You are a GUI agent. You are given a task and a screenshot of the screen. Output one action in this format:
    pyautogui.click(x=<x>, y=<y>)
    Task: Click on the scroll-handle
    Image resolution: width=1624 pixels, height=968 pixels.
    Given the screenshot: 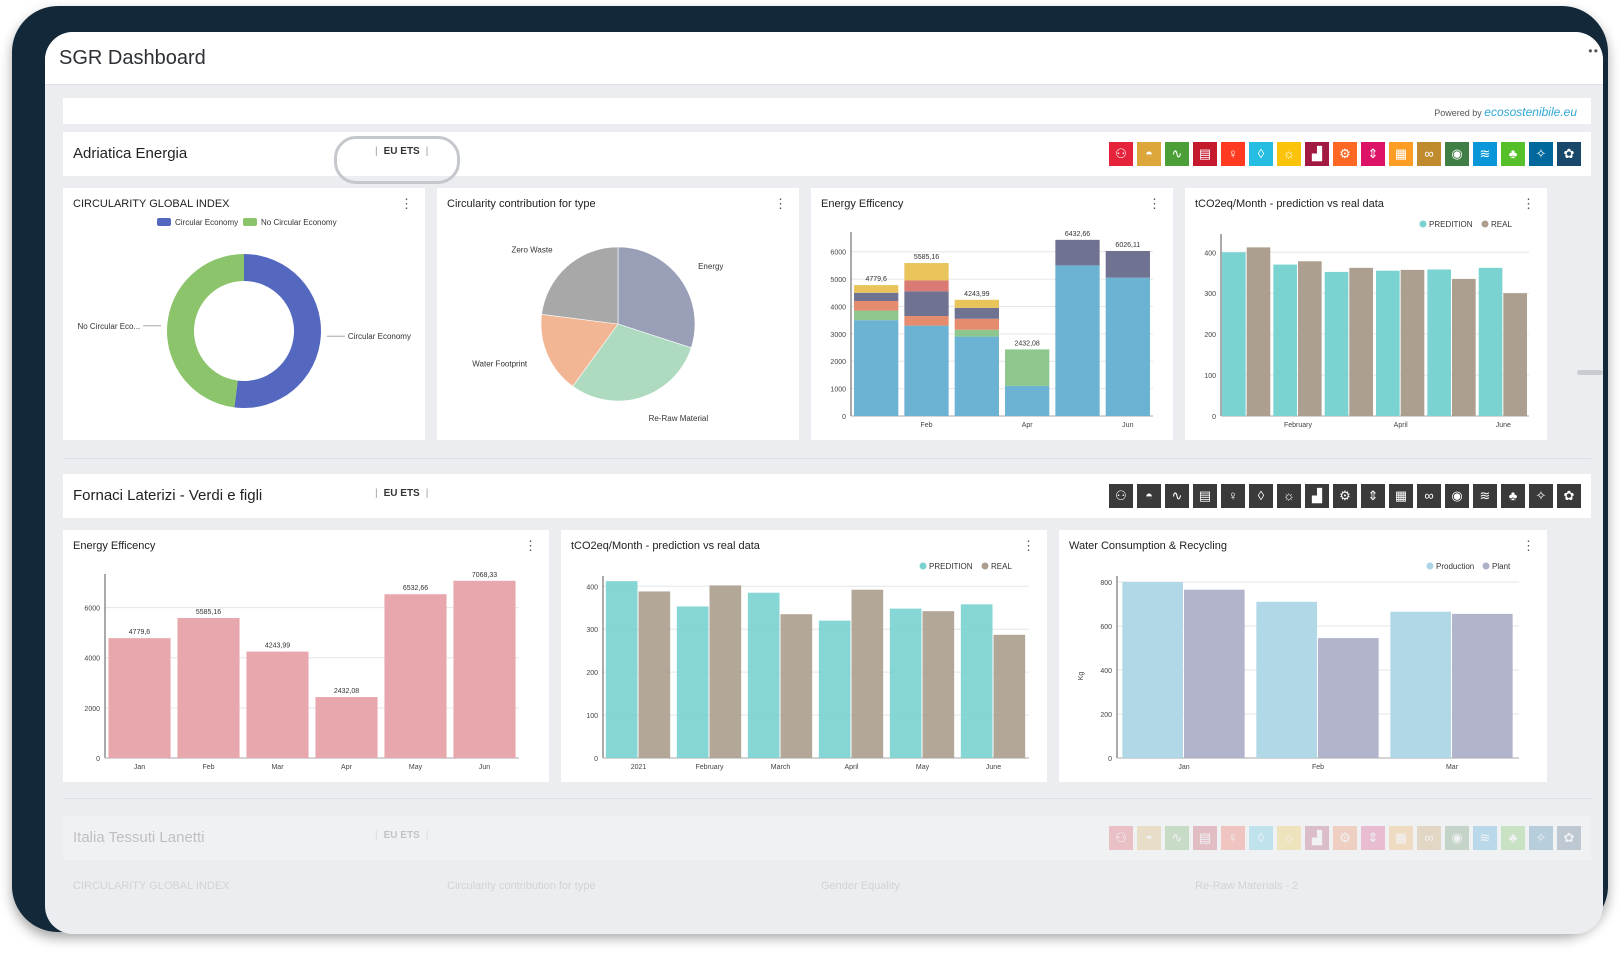 What is the action you would take?
    pyautogui.click(x=1590, y=372)
    